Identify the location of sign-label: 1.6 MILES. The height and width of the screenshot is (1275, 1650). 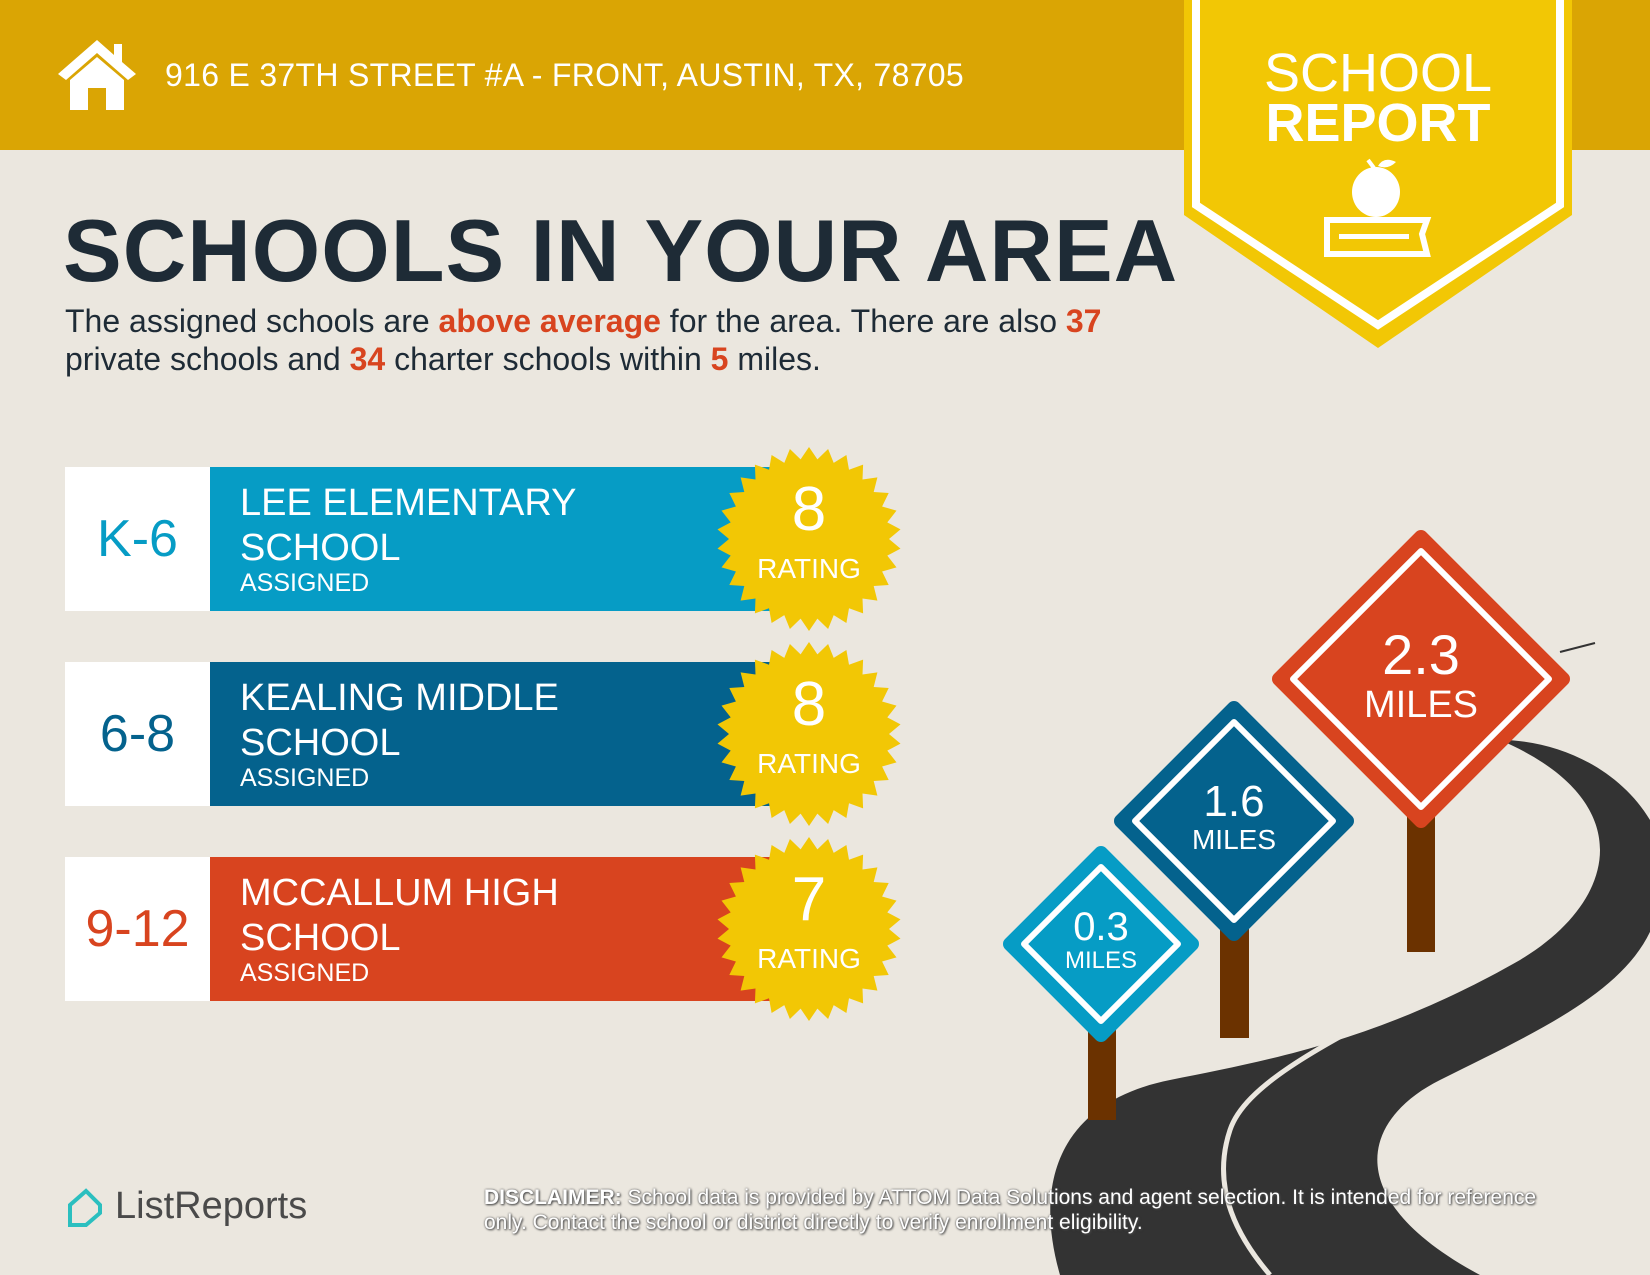
(1234, 816).